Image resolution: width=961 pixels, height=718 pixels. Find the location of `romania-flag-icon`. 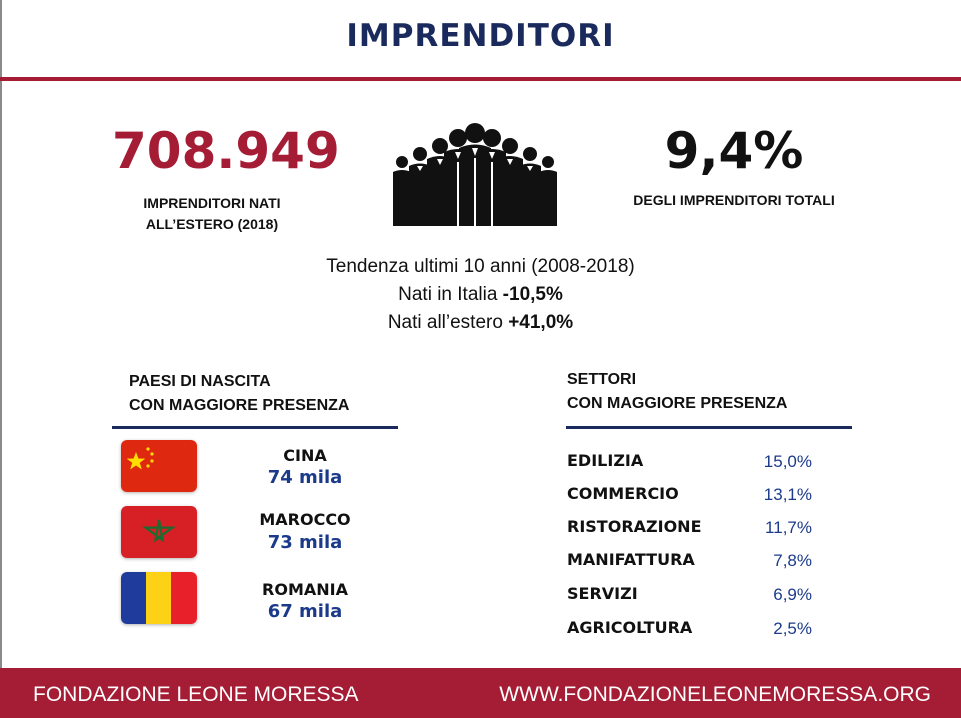

romania-flag-icon is located at coordinates (159, 598).